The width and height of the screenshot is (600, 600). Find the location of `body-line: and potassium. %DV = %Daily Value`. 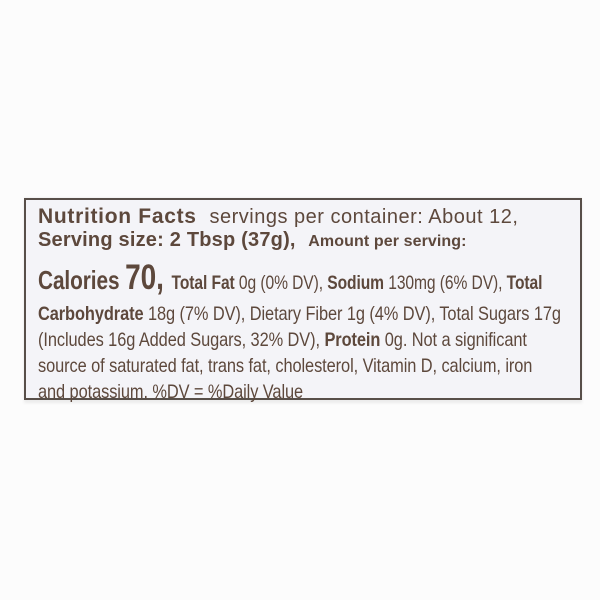

body-line: and potassium. %DV = %Daily Value is located at coordinates (171, 392).